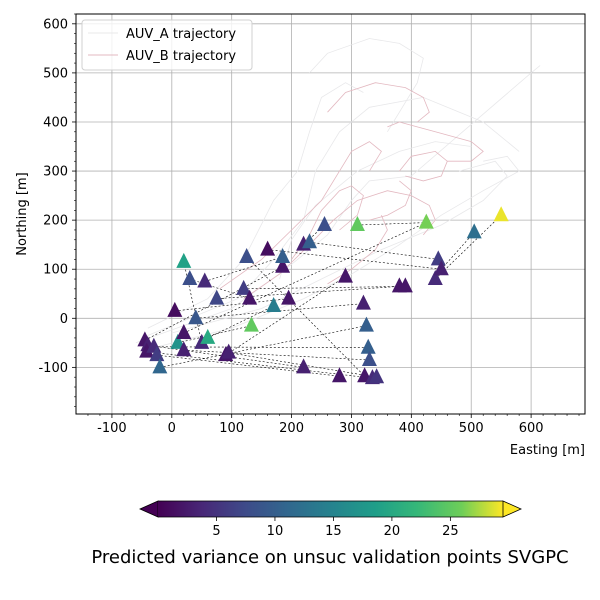 The height and width of the screenshot is (600, 600). I want to click on y-tick-label: 500, so click(55, 73).